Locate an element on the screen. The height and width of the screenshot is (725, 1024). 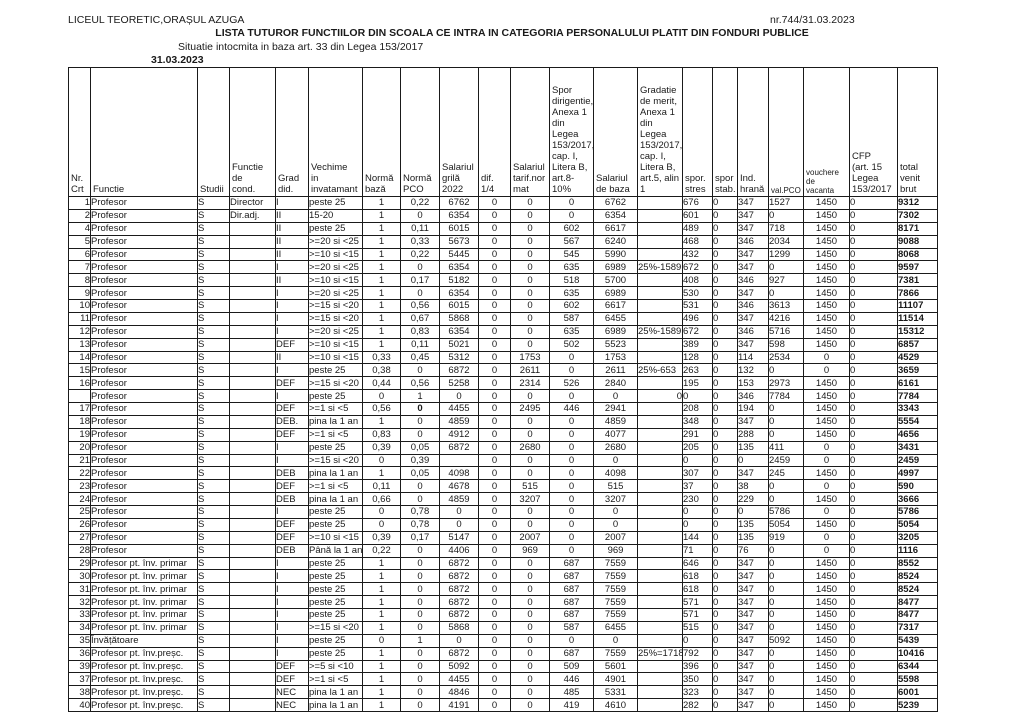
cell: 6989 is located at coordinates (615, 331).